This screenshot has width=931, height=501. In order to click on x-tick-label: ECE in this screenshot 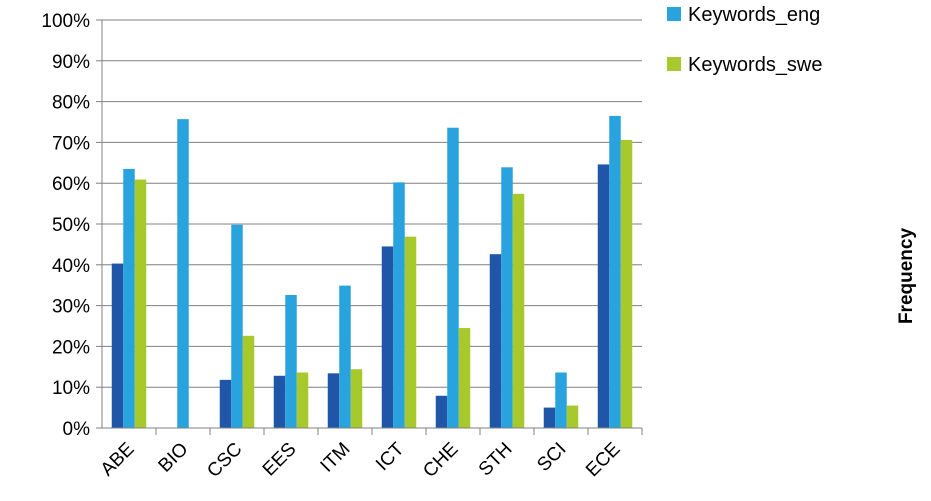, I will do `click(603, 460)`.